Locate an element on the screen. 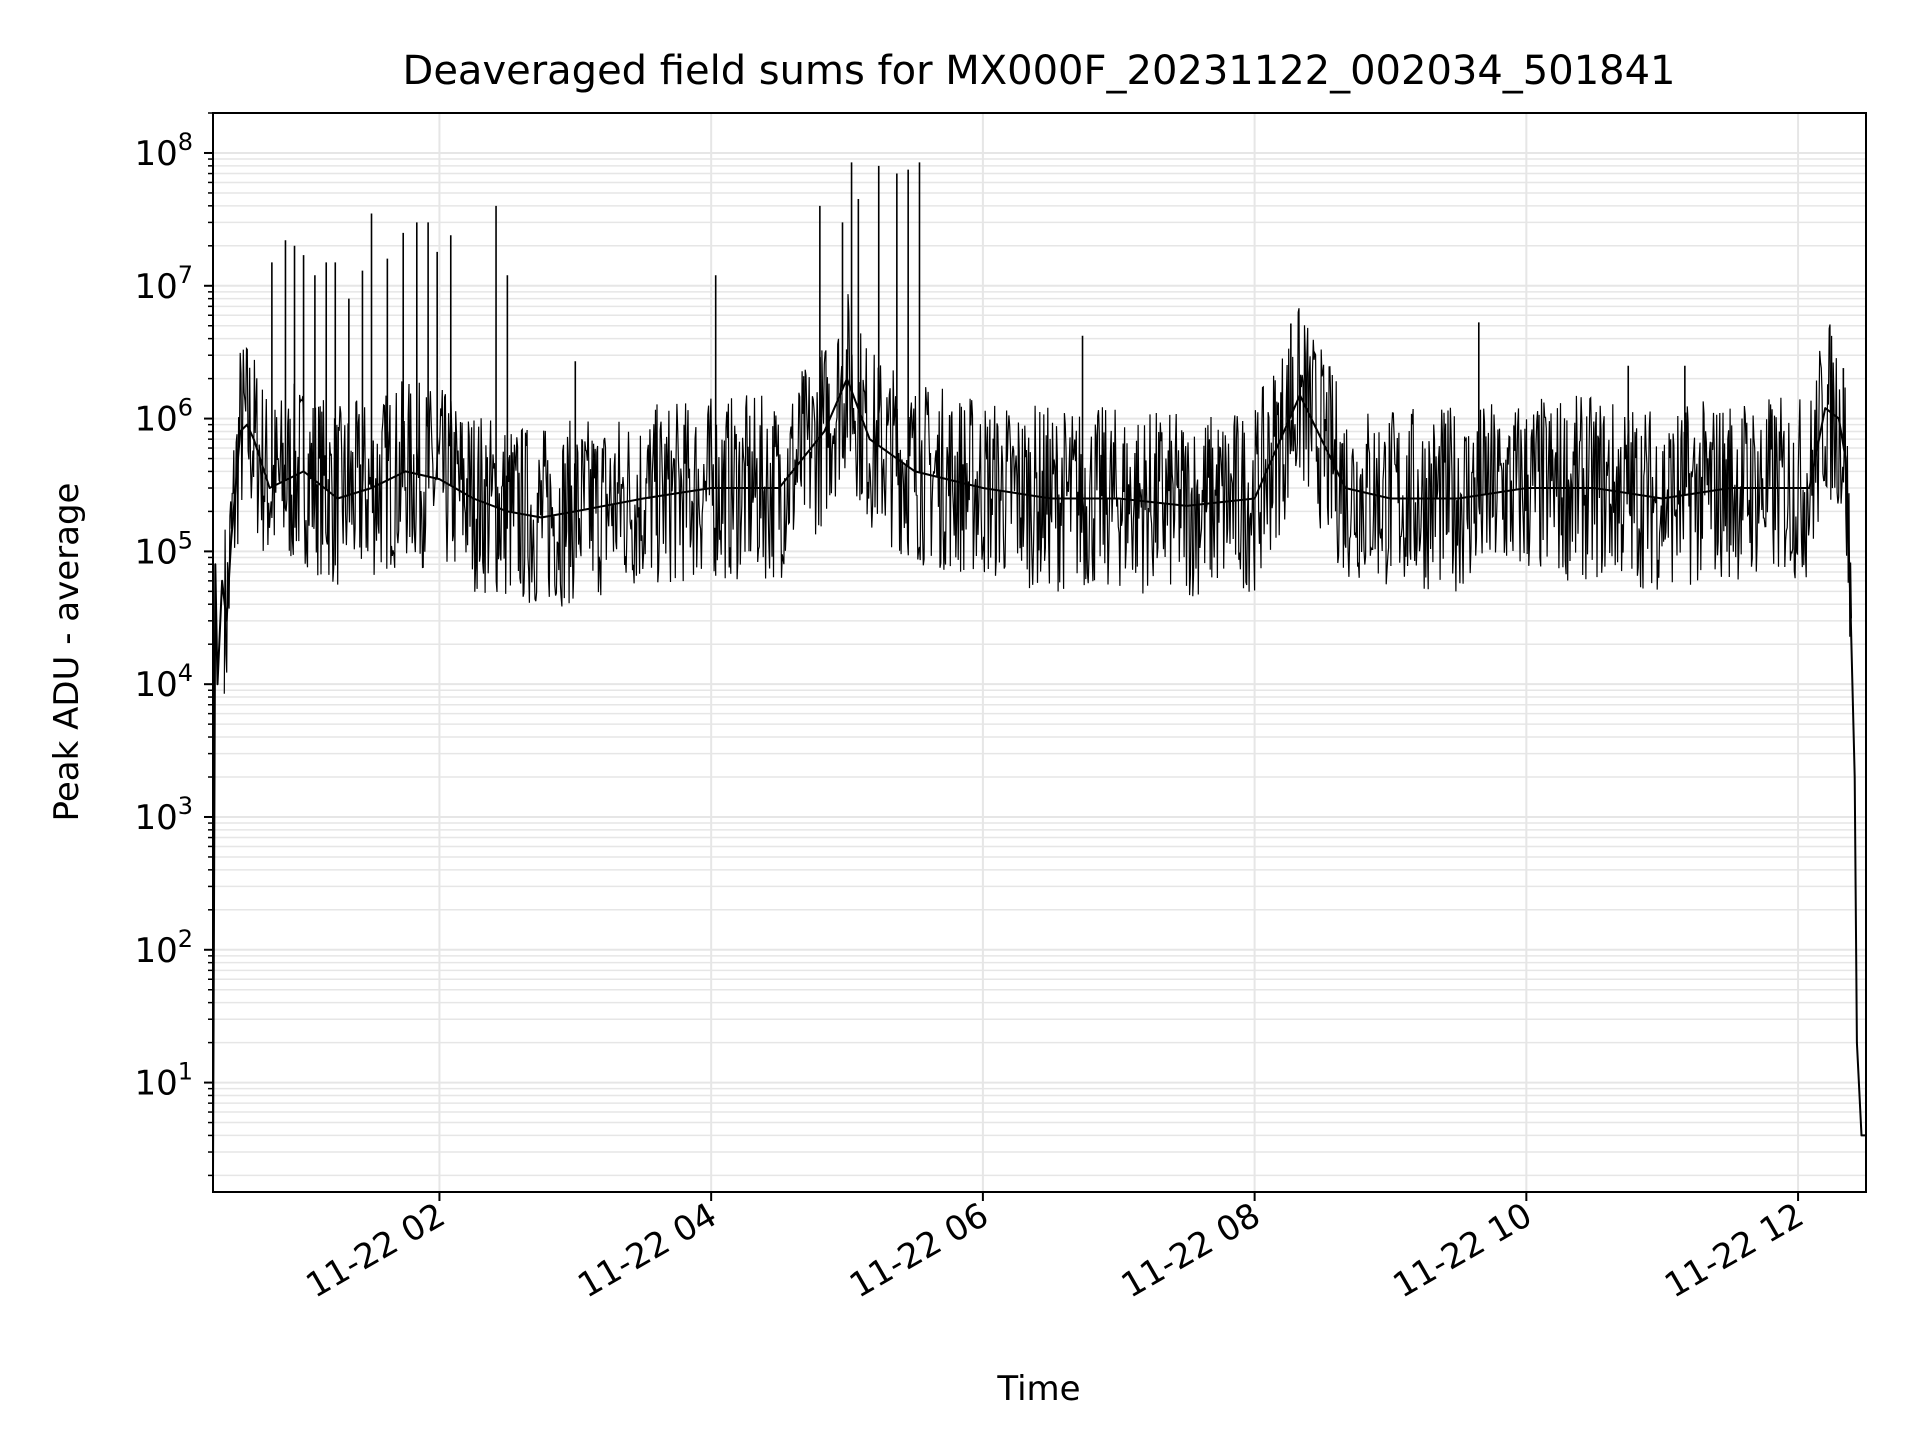 The height and width of the screenshot is (1440, 1920). x-axis-label: Time is located at coordinates (1038, 1389).